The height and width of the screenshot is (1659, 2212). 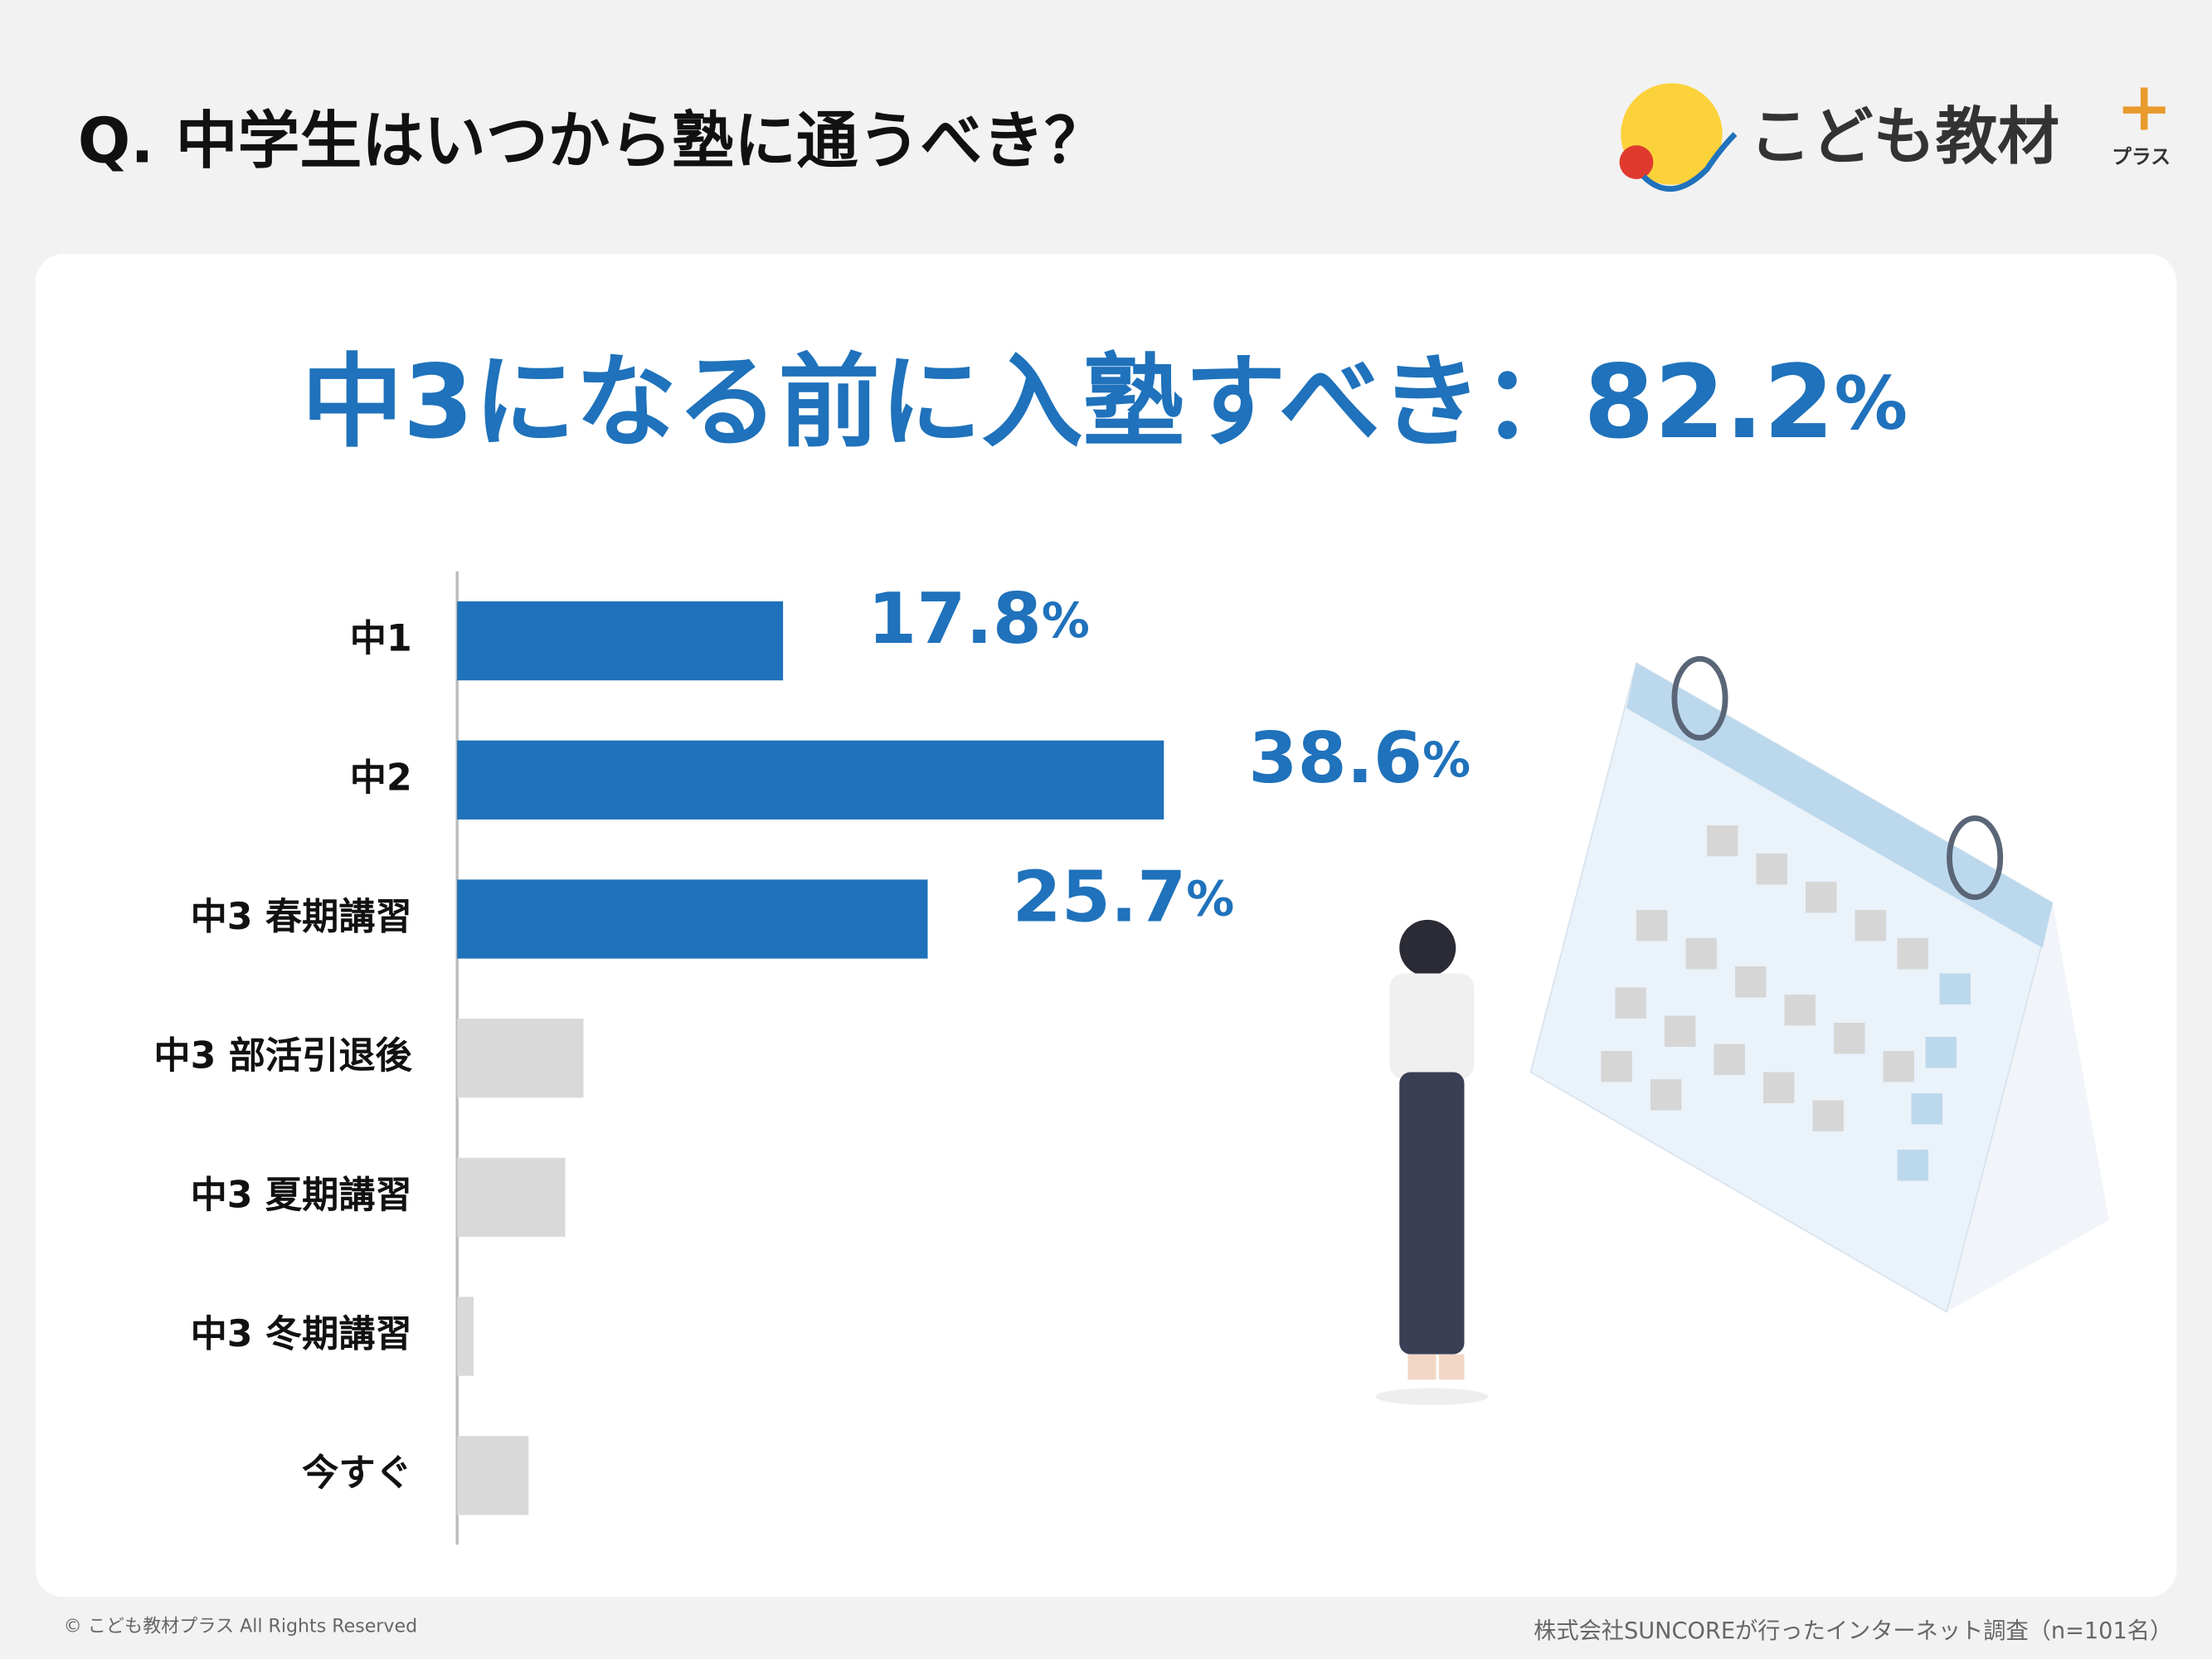 What do you see at coordinates (1427, 947) in the screenshot?
I see `person-head` at bounding box center [1427, 947].